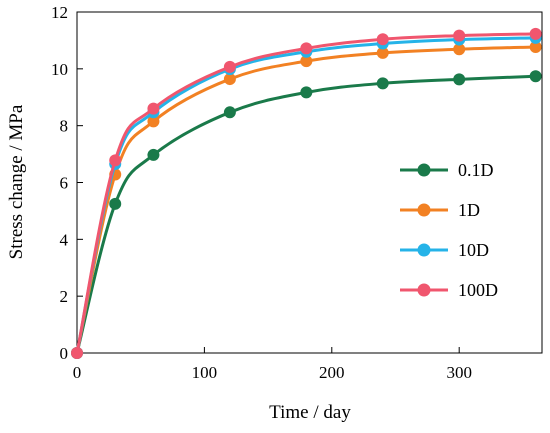  What do you see at coordinates (476, 170) in the screenshot?
I see `legend-label-0-1d: 0.1D` at bounding box center [476, 170].